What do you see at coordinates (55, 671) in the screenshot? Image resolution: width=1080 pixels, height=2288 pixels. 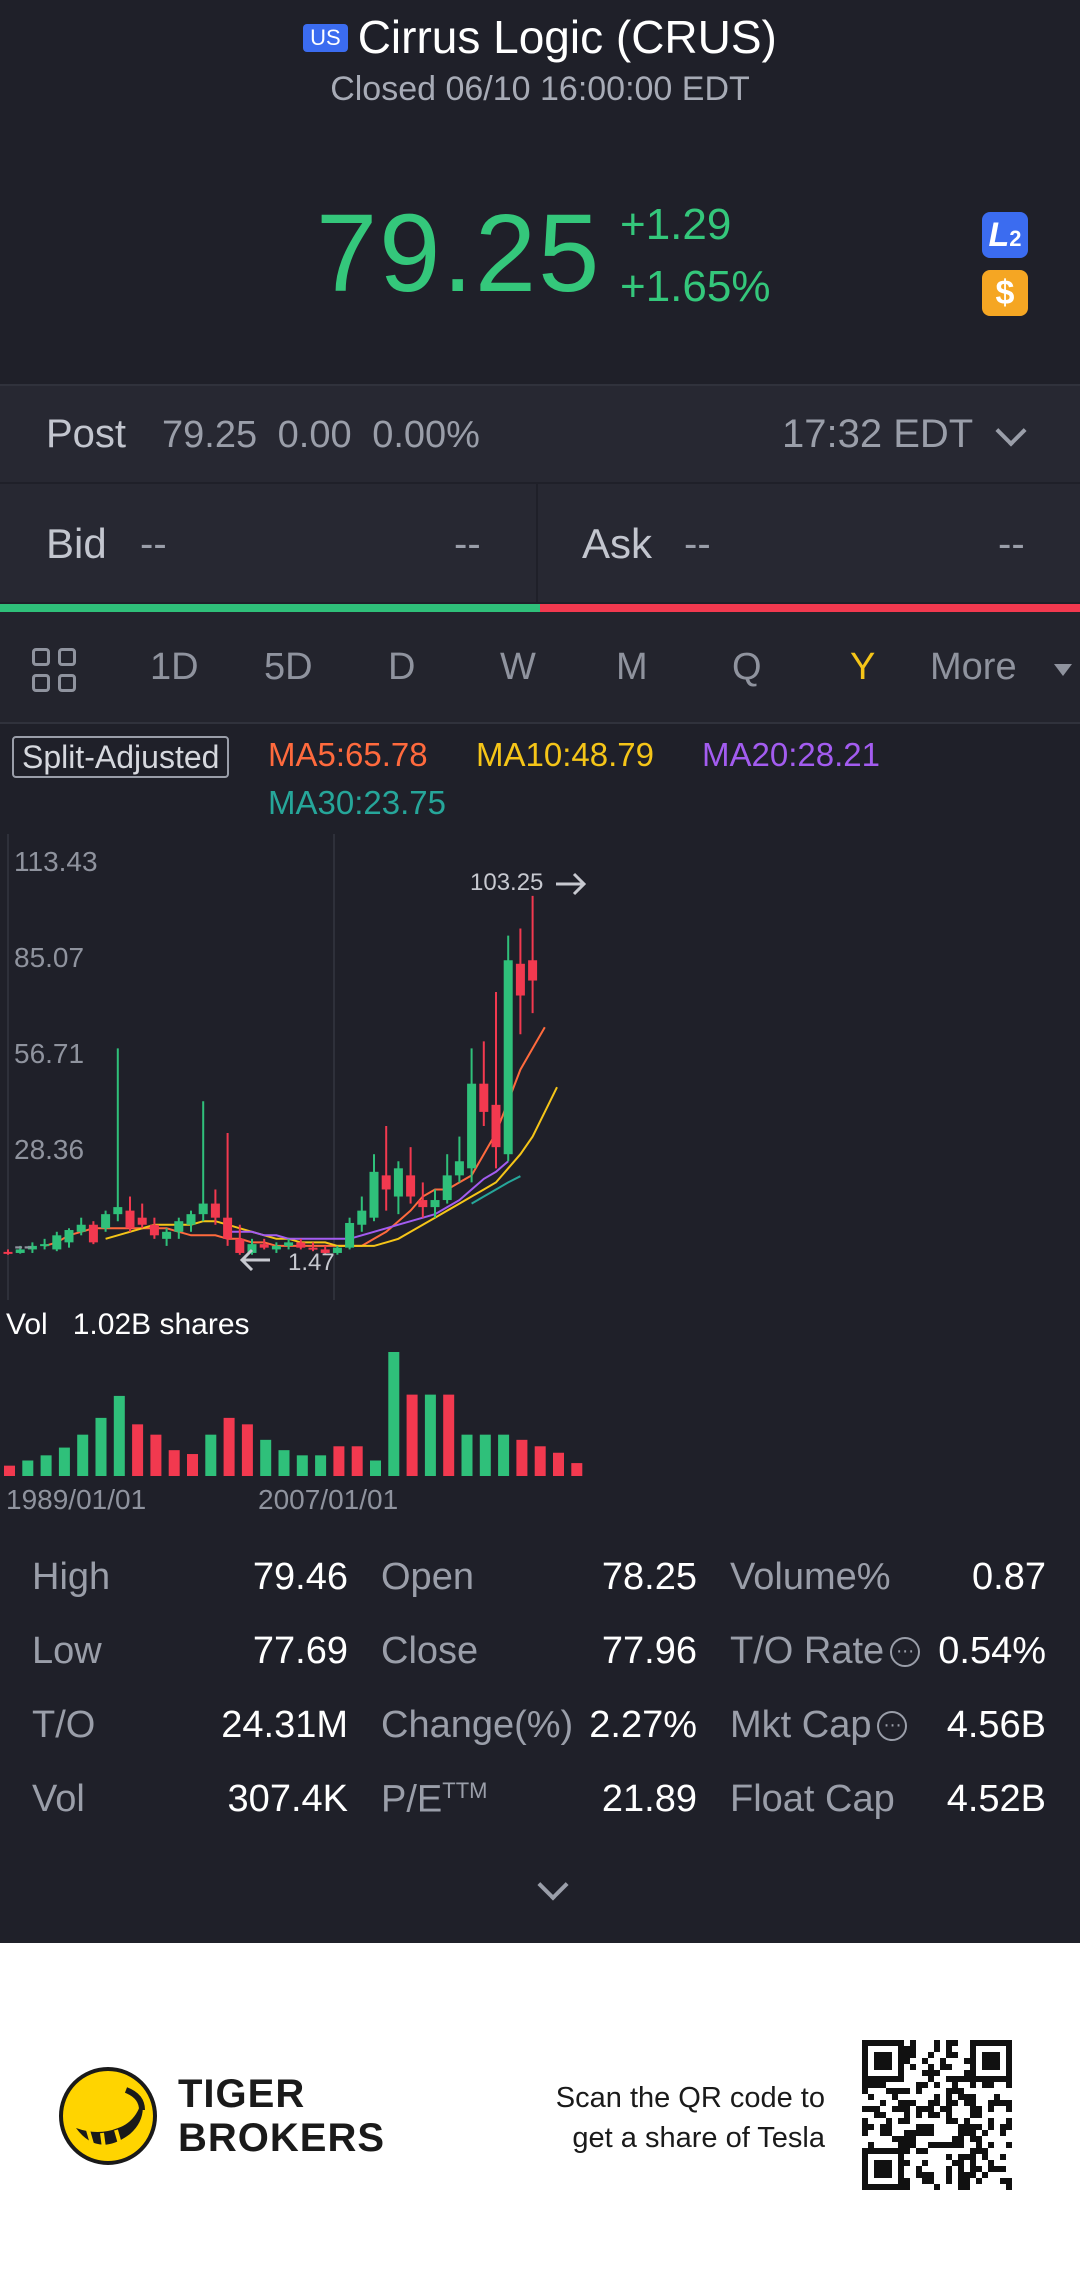 I see `layout-grid-icon` at bounding box center [55, 671].